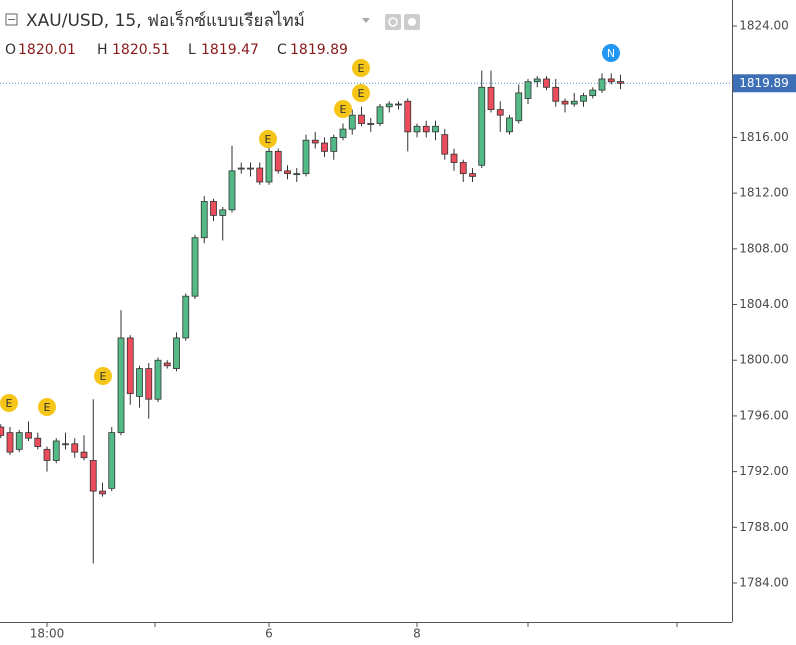 The height and width of the screenshot is (645, 796). Describe the element at coordinates (764, 471) in the screenshot. I see `y-tick-label: 1792.00` at that location.